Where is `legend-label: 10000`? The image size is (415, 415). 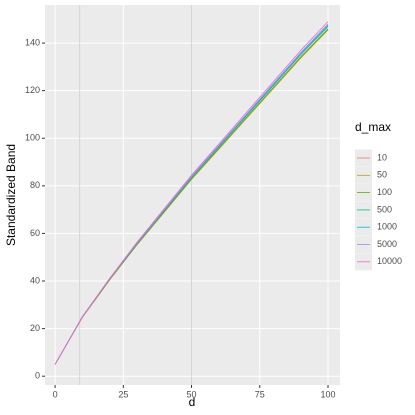 legend-label: 10000 is located at coordinates (389, 261).